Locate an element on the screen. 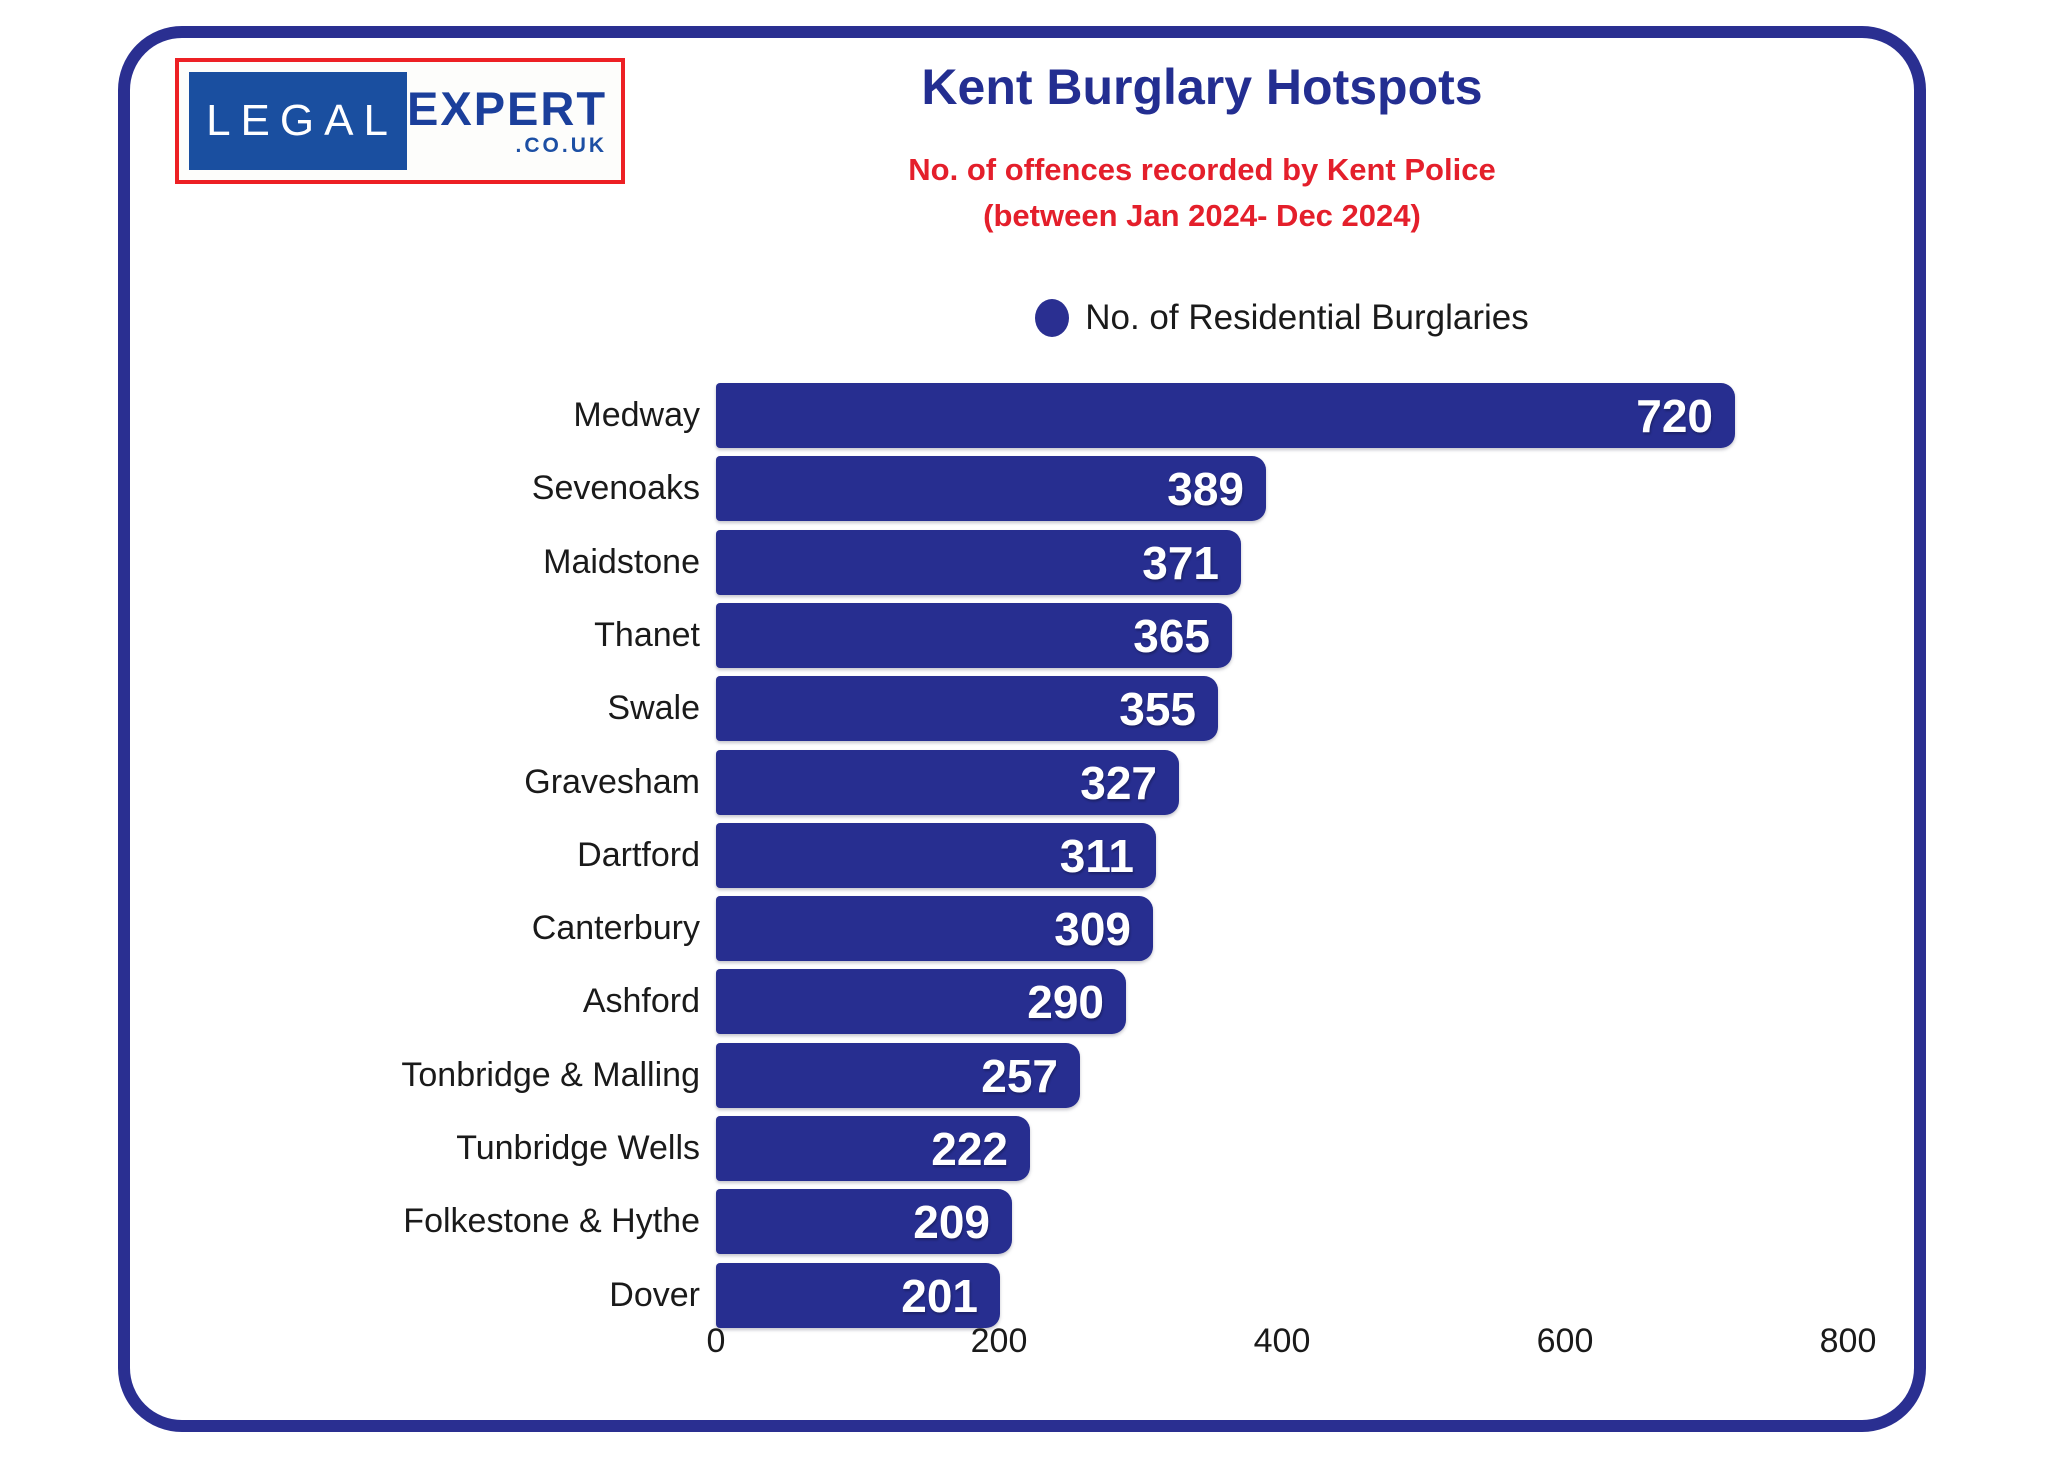 The height and width of the screenshot is (1457, 2048). bar-value-label: 309 is located at coordinates (1092, 928).